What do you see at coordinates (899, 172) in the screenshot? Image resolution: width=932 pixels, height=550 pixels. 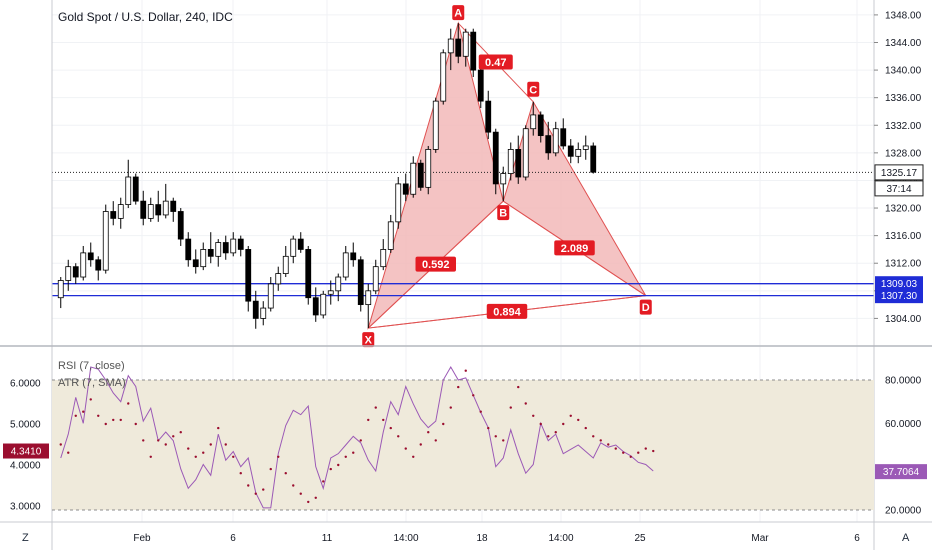 I see `last-price-badge-border` at bounding box center [899, 172].